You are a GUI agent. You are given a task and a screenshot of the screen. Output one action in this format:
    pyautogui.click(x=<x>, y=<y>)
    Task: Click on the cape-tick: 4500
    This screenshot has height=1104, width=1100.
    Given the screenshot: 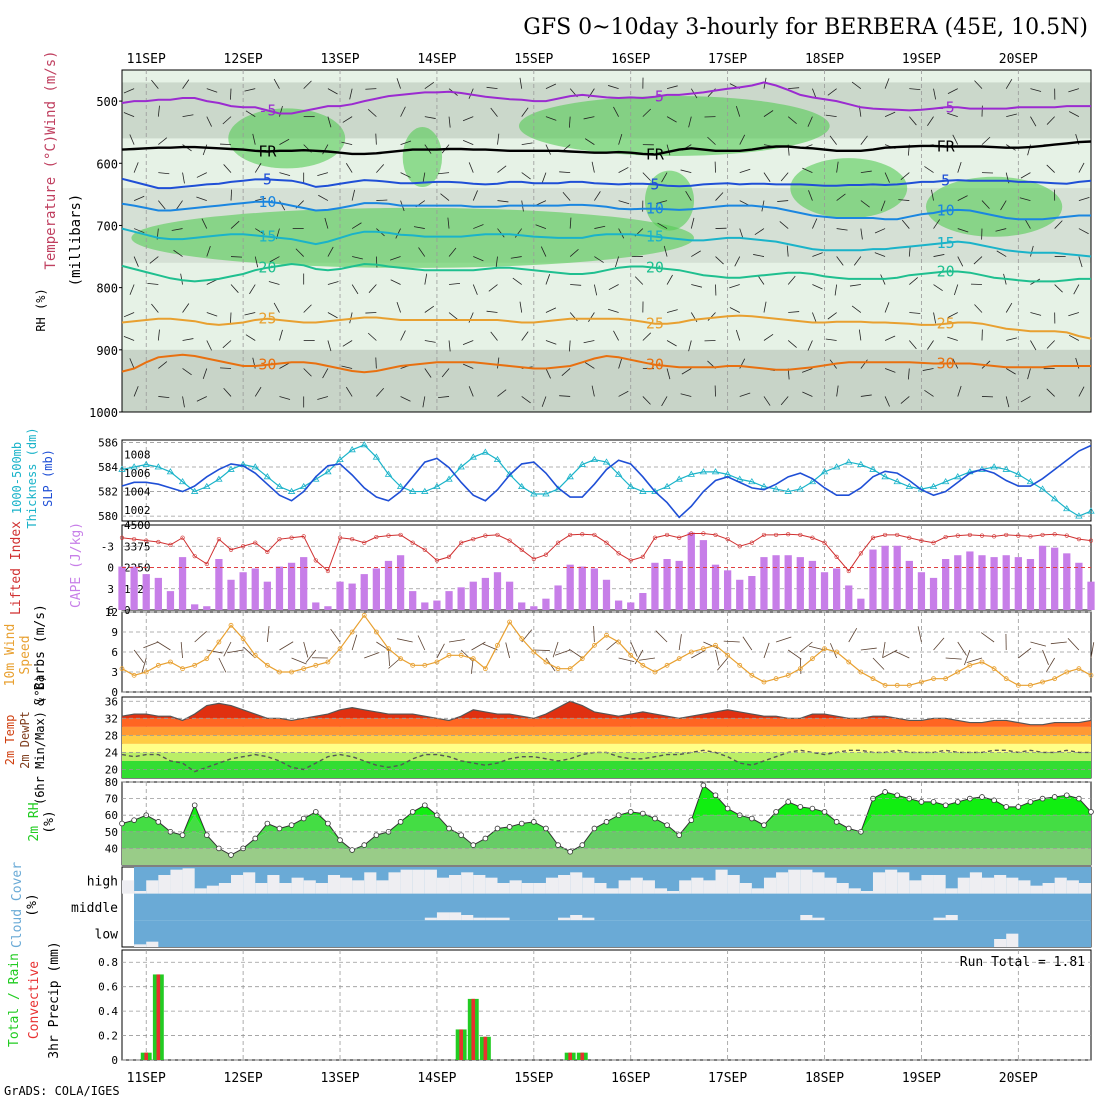 What is the action you would take?
    pyautogui.click(x=137, y=525)
    